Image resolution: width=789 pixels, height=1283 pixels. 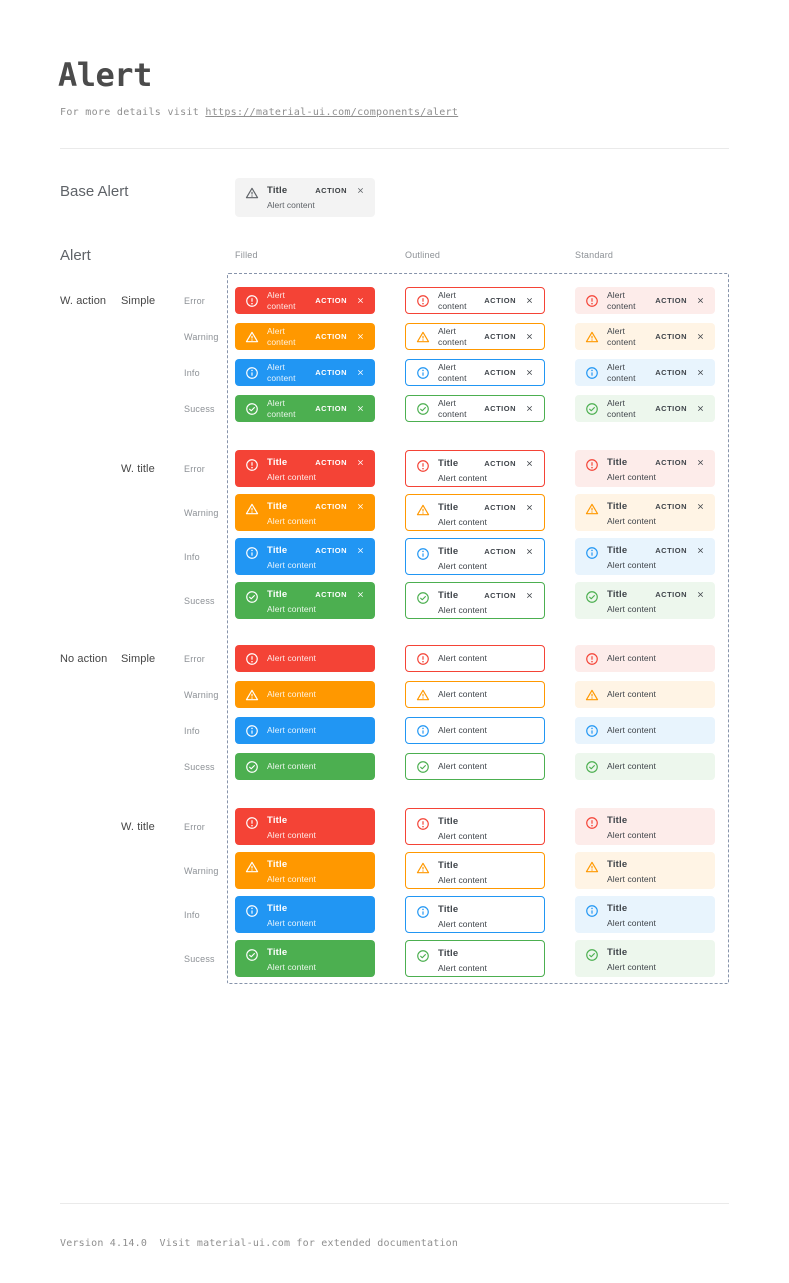 I want to click on alert-standard-warning: Alert content, so click(x=645, y=694).